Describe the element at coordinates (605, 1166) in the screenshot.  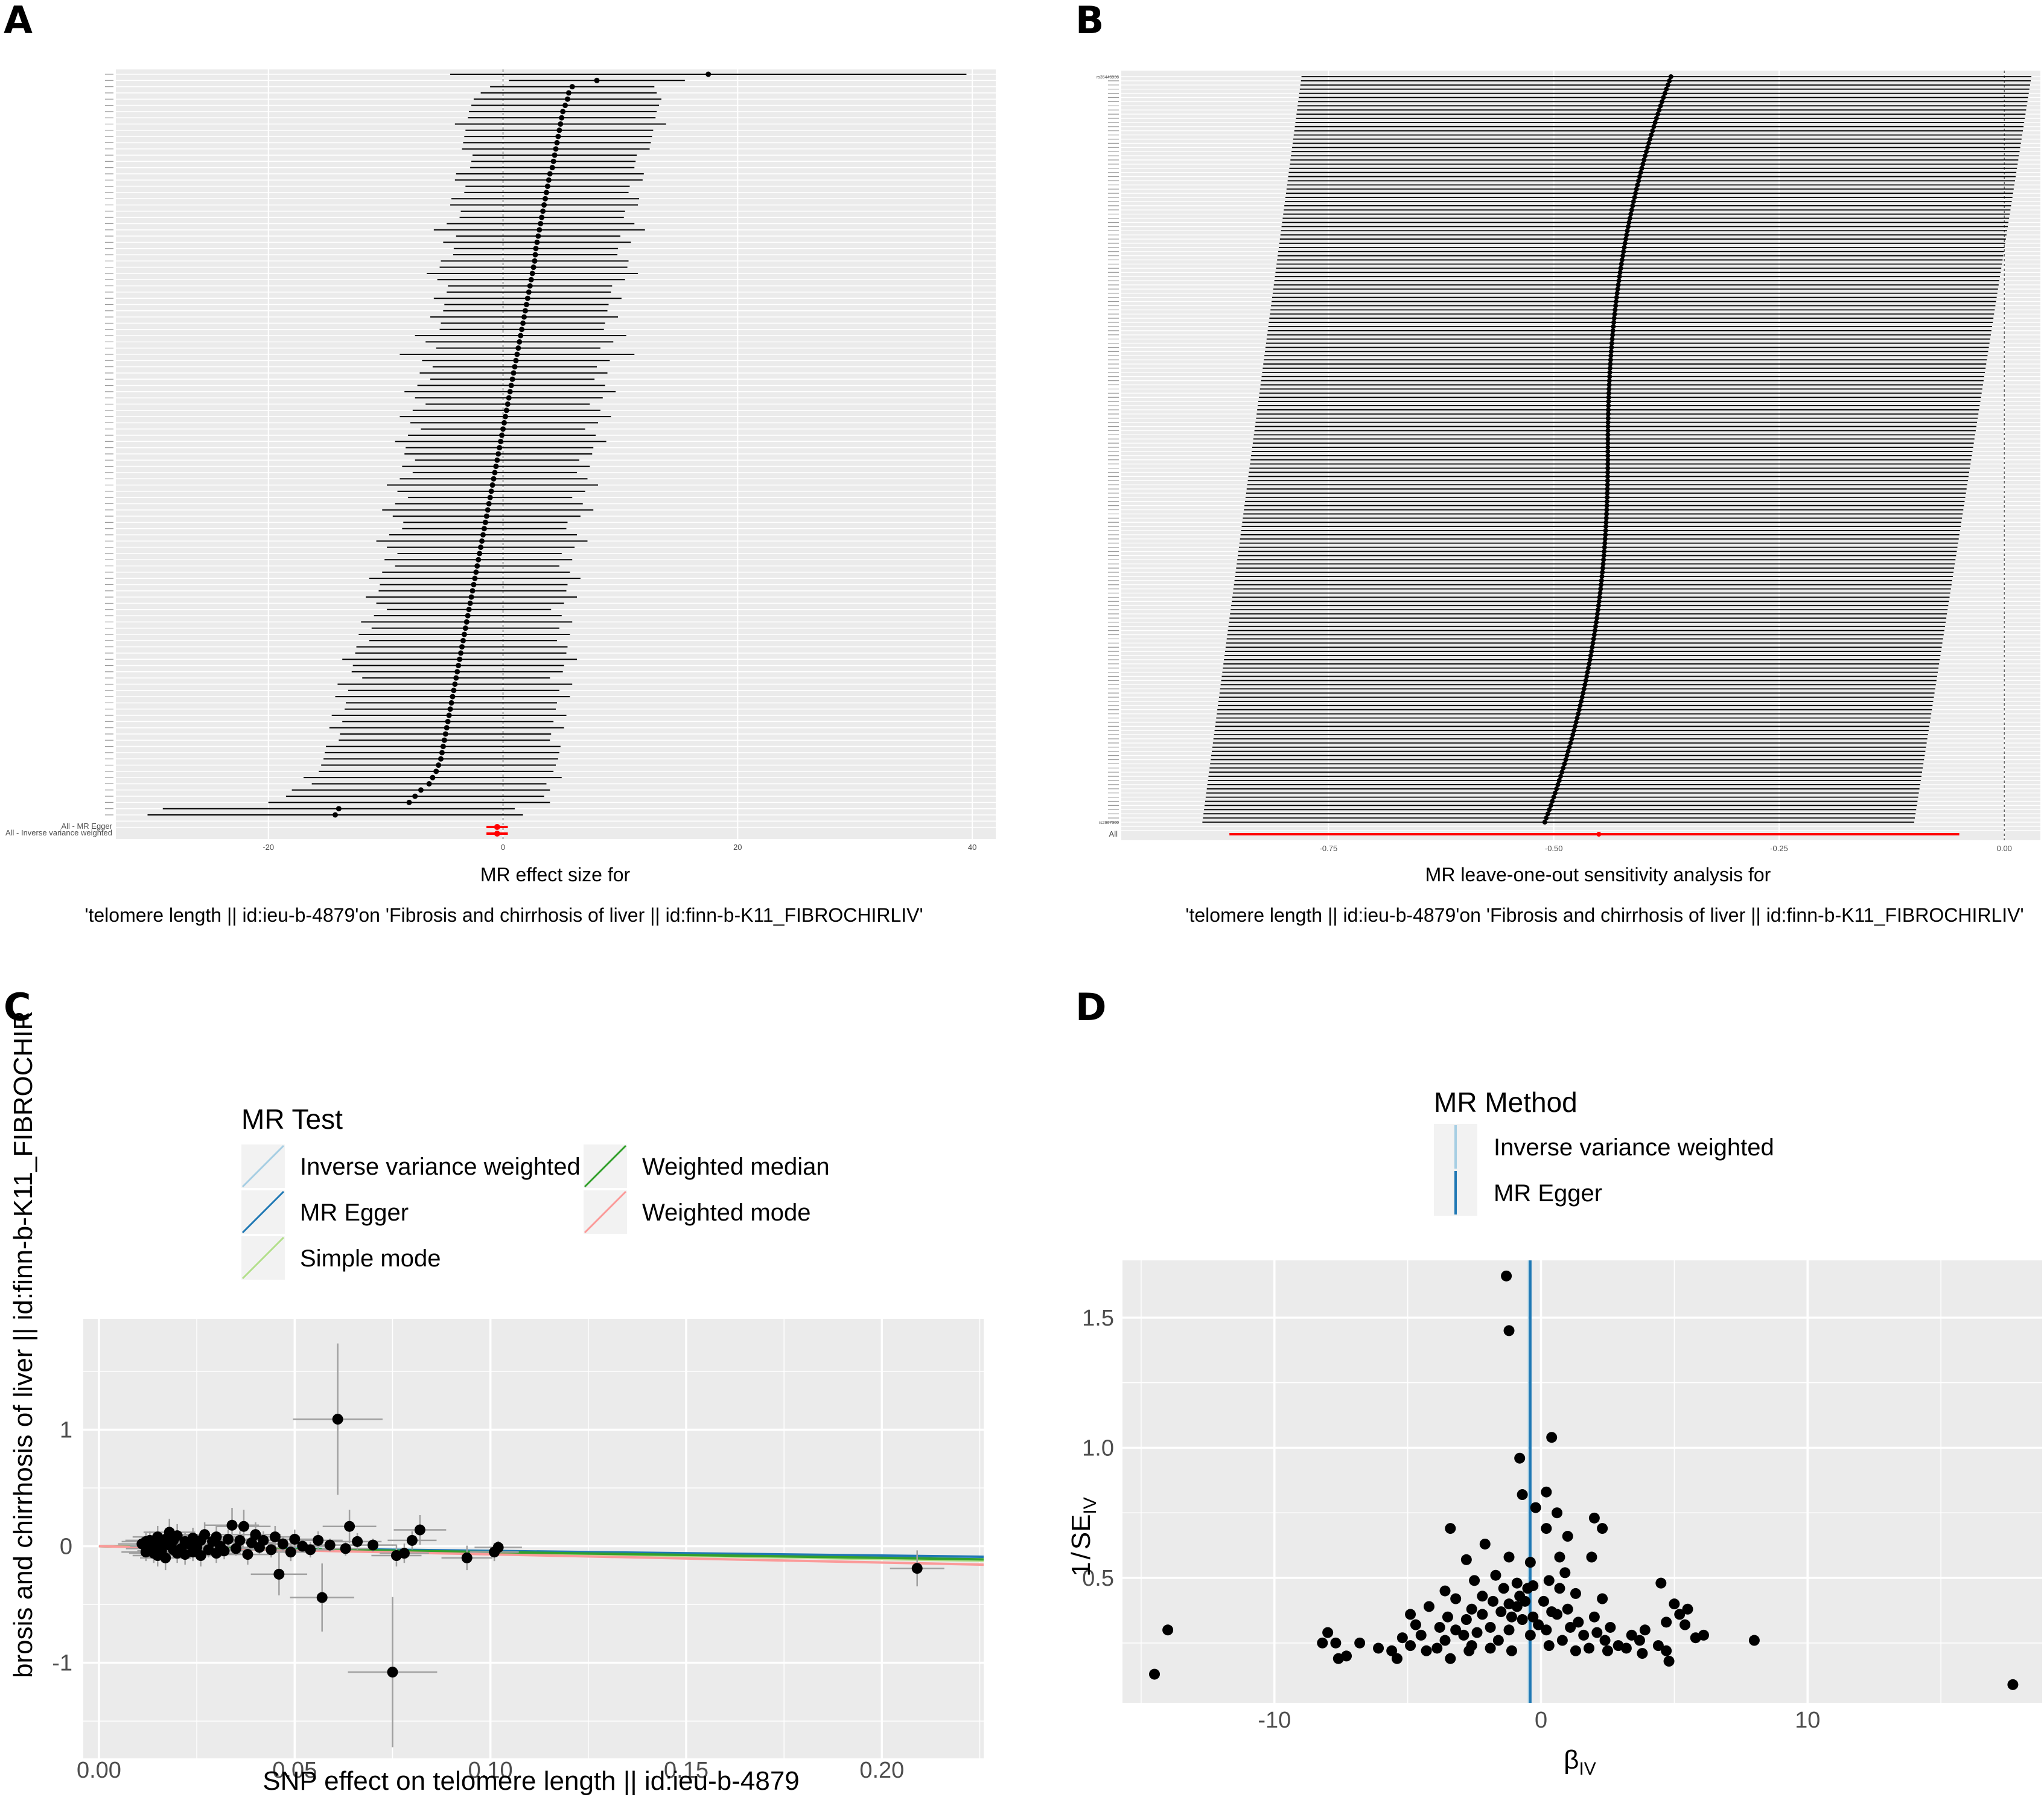
I see `legend-key-line` at that location.